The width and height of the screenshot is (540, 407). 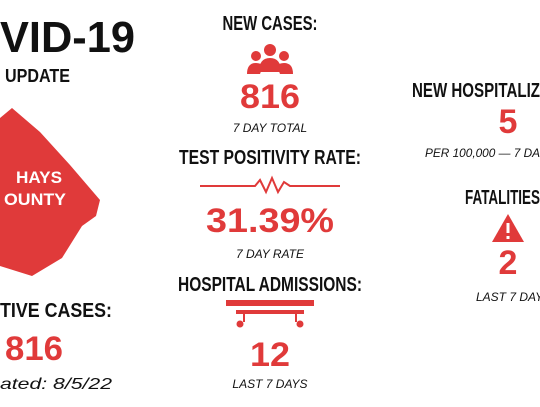 I want to click on county-shape, so click(x=50, y=192).